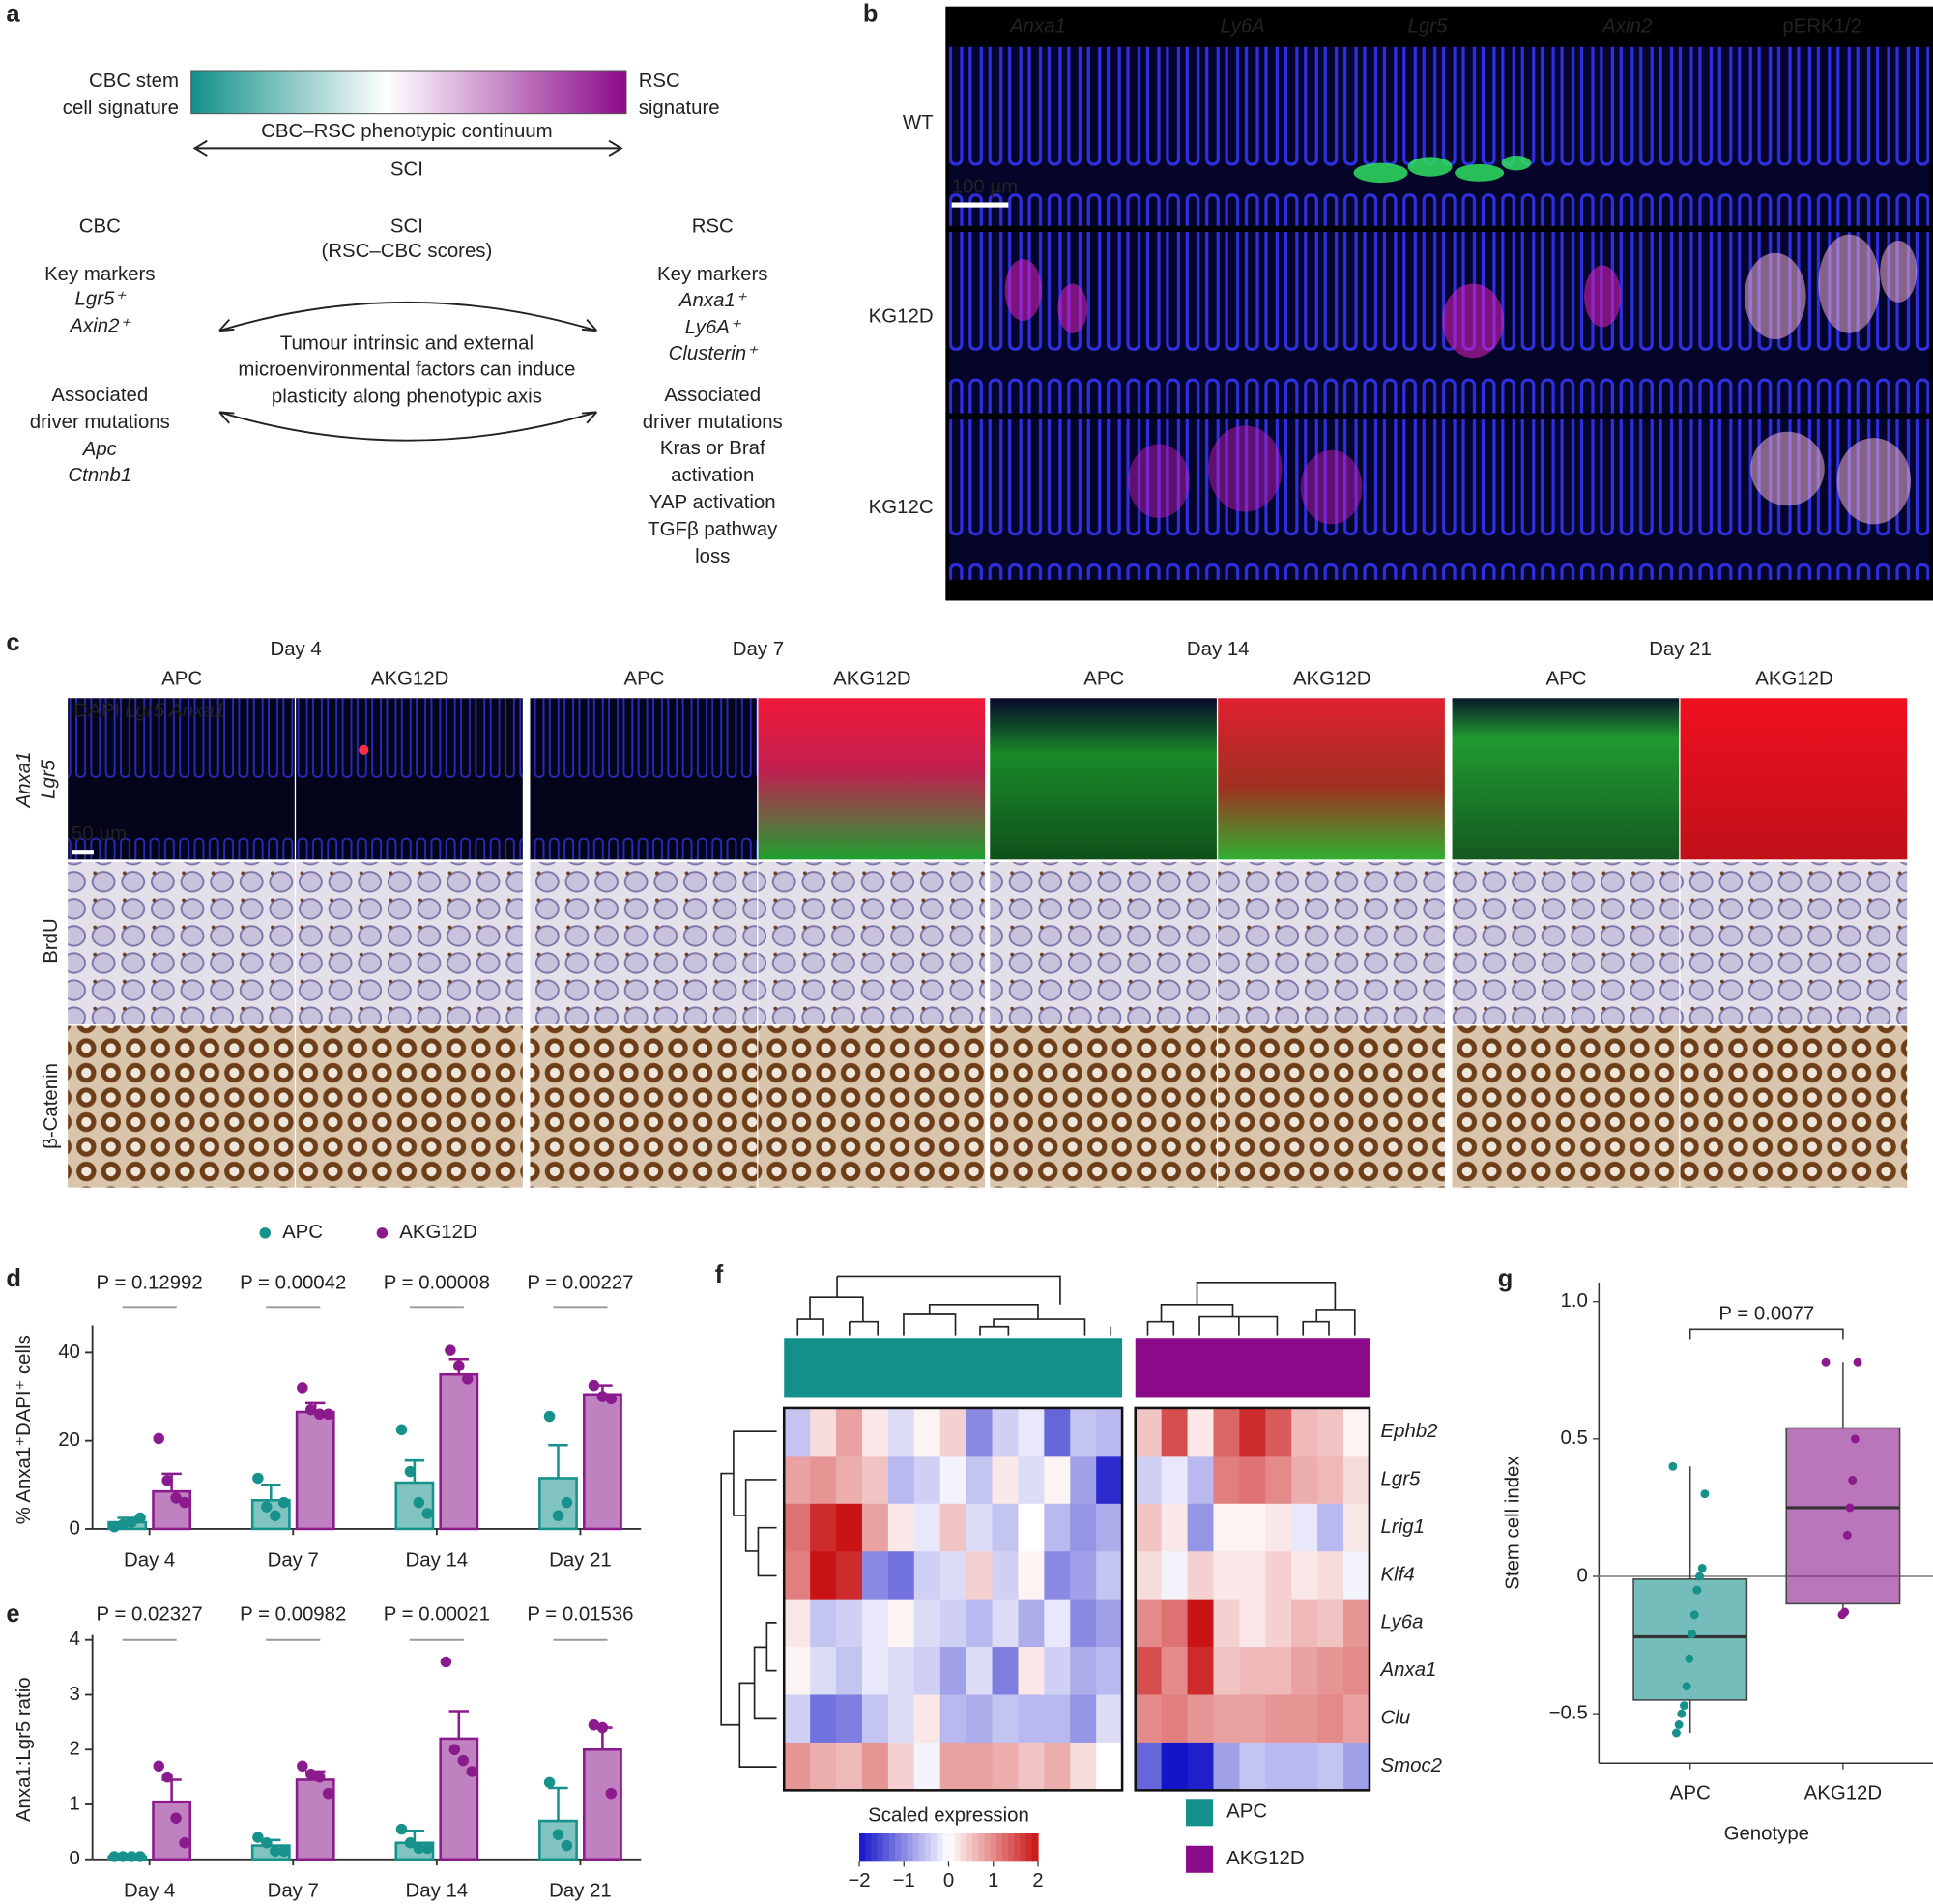  What do you see at coordinates (713, 476) in the screenshot?
I see `column-line: activation` at bounding box center [713, 476].